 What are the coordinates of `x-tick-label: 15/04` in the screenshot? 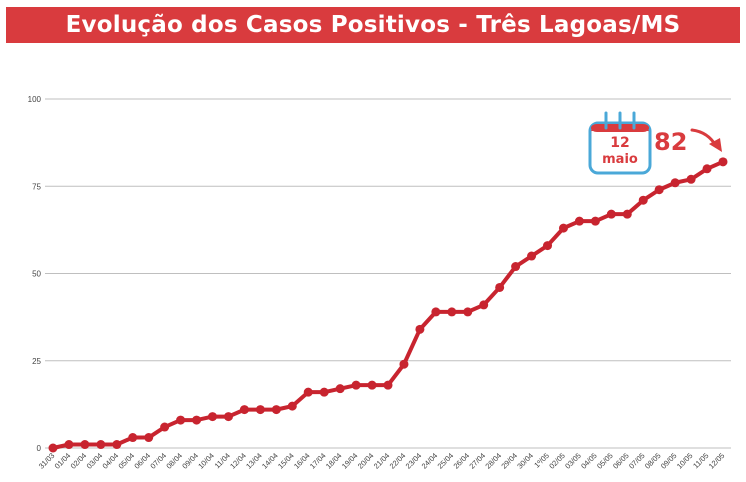 It's located at (286, 461).